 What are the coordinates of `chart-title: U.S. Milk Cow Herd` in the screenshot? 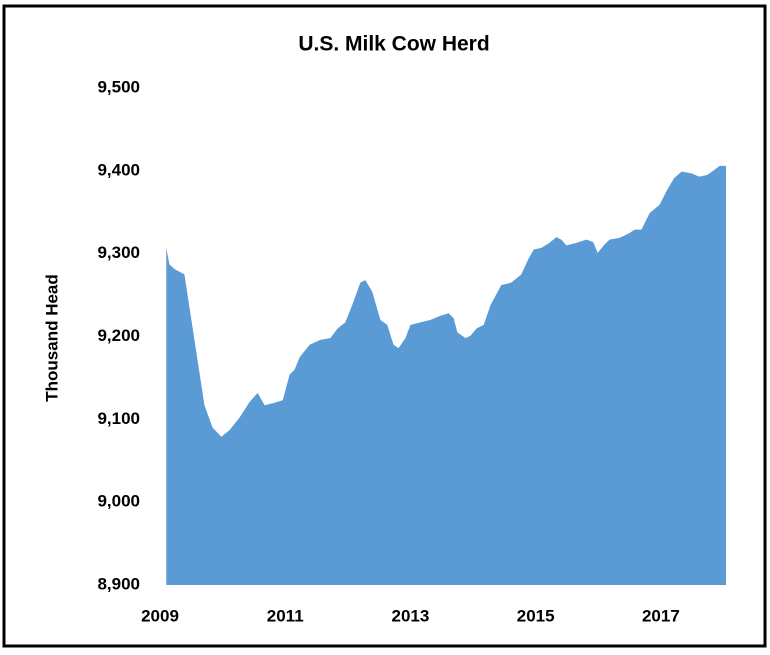 It's located at (393, 44).